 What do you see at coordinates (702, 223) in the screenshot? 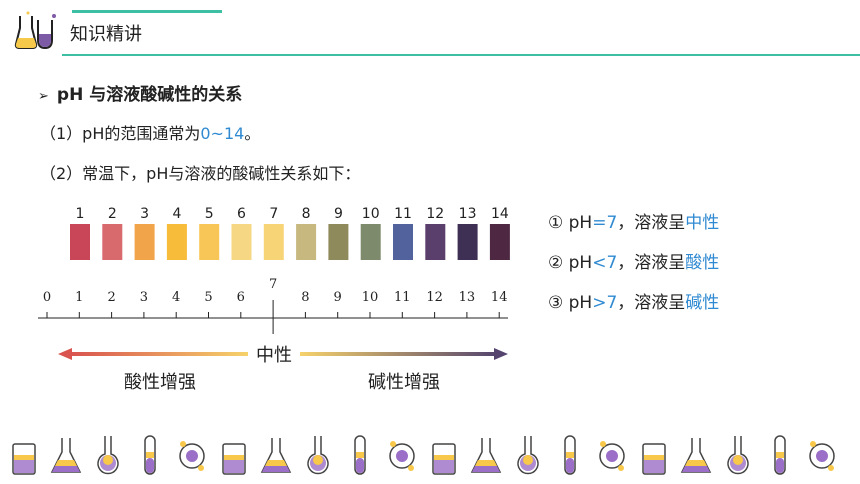
I see `rule-result: 中性` at bounding box center [702, 223].